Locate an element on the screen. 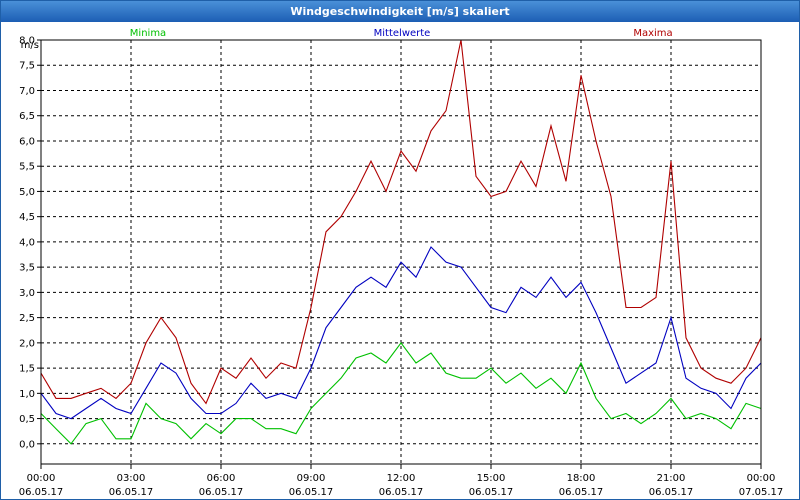  legend-mittelwerte: Mittelwerte is located at coordinates (402, 33).